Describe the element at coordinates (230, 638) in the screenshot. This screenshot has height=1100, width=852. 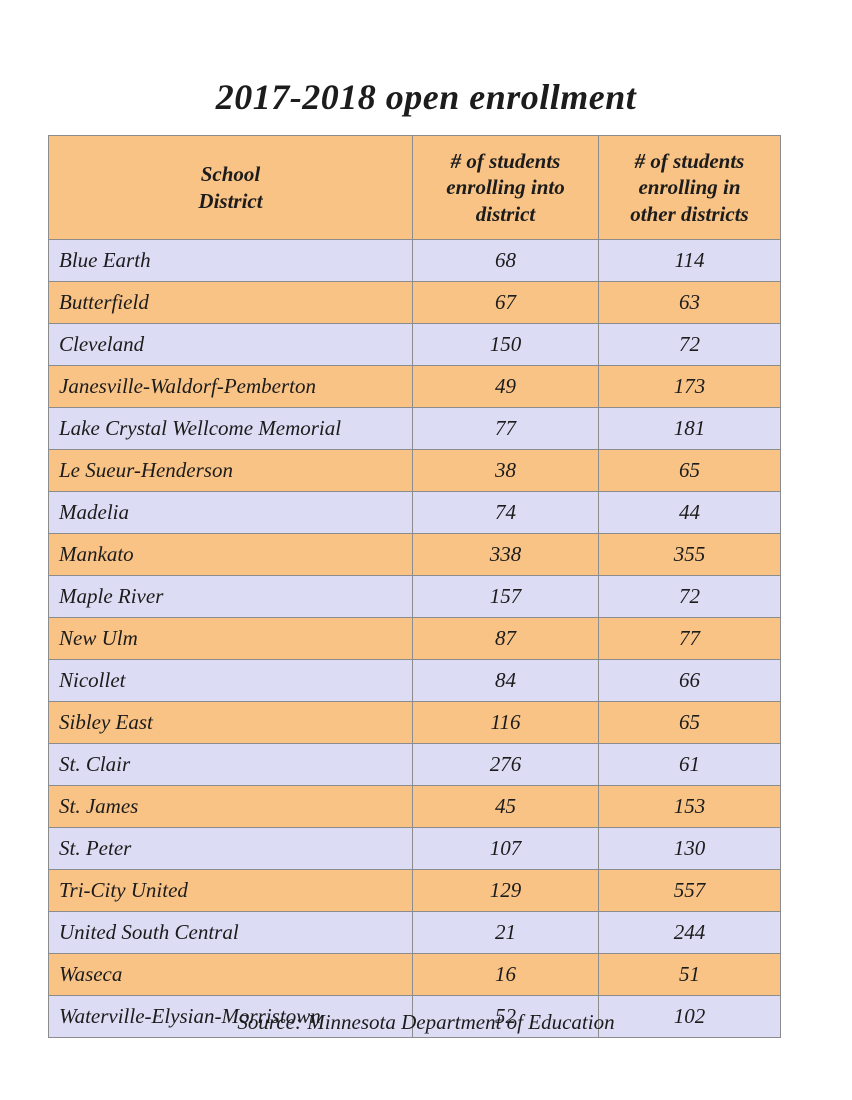
I see `district-name-cell: New Ulm` at that location.